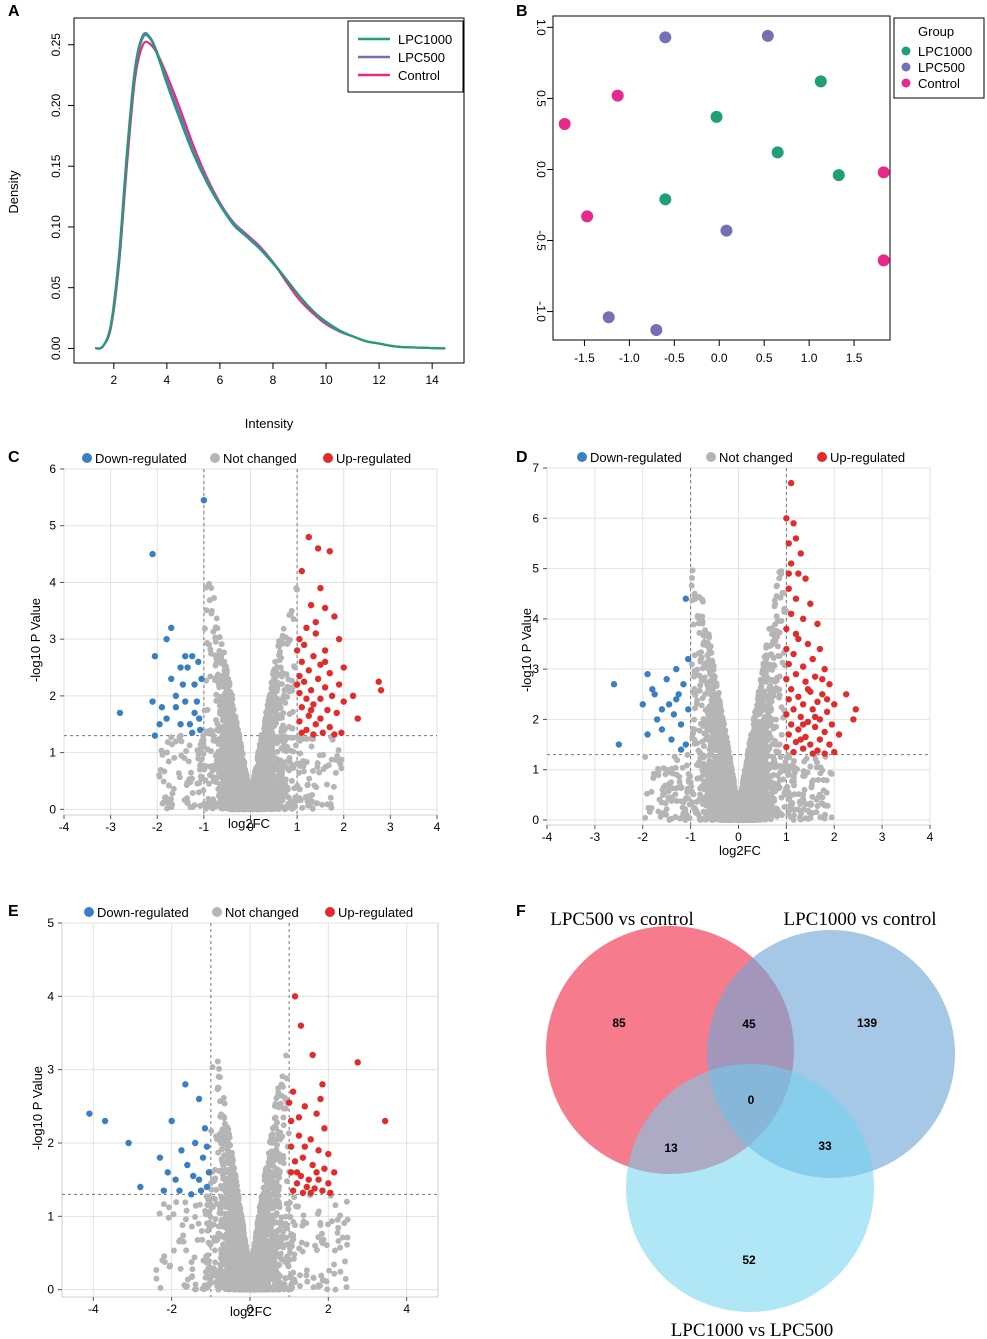 Image resolution: width=987 pixels, height=1339 pixels. I want to click on volcano-c-x-axis-title: log2FC, so click(249, 823).